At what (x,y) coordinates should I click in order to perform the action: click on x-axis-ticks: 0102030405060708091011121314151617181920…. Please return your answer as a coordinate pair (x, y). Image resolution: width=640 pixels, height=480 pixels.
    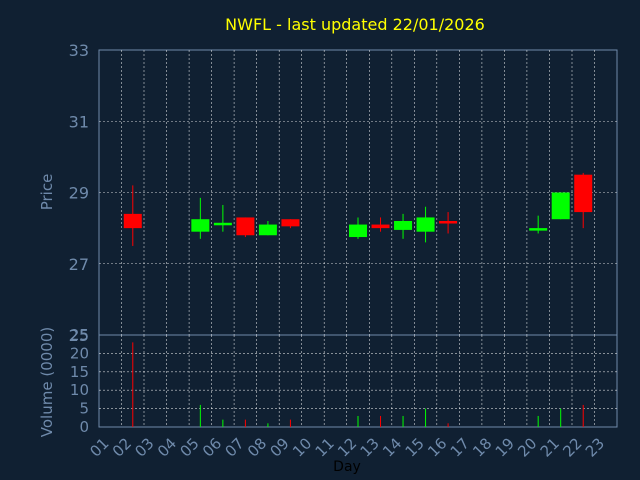
    Looking at the image, I should click on (347, 447).